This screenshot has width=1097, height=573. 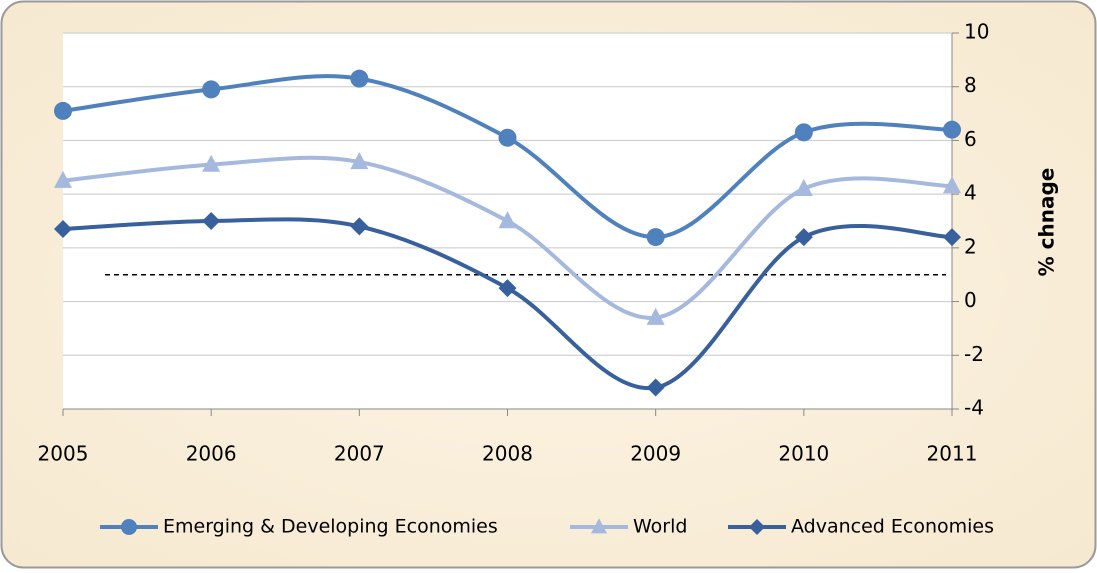 What do you see at coordinates (655, 454) in the screenshot?
I see `x-tick-label: 2009` at bounding box center [655, 454].